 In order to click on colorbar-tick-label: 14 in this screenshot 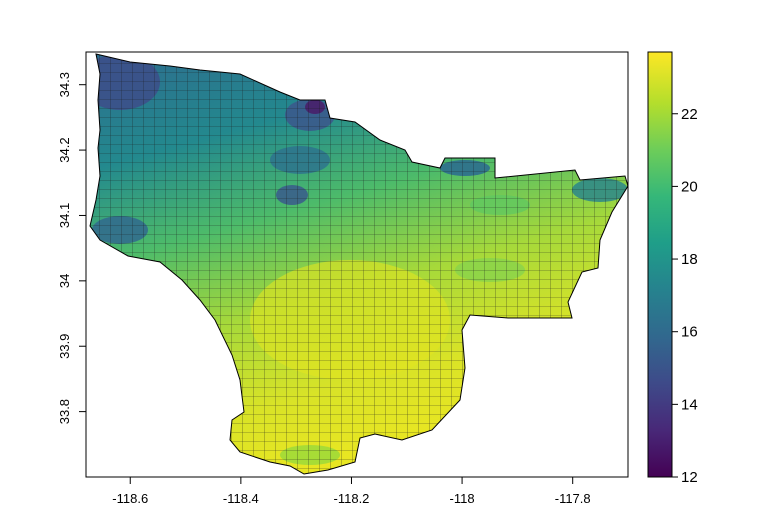, I will do `click(689, 404)`.